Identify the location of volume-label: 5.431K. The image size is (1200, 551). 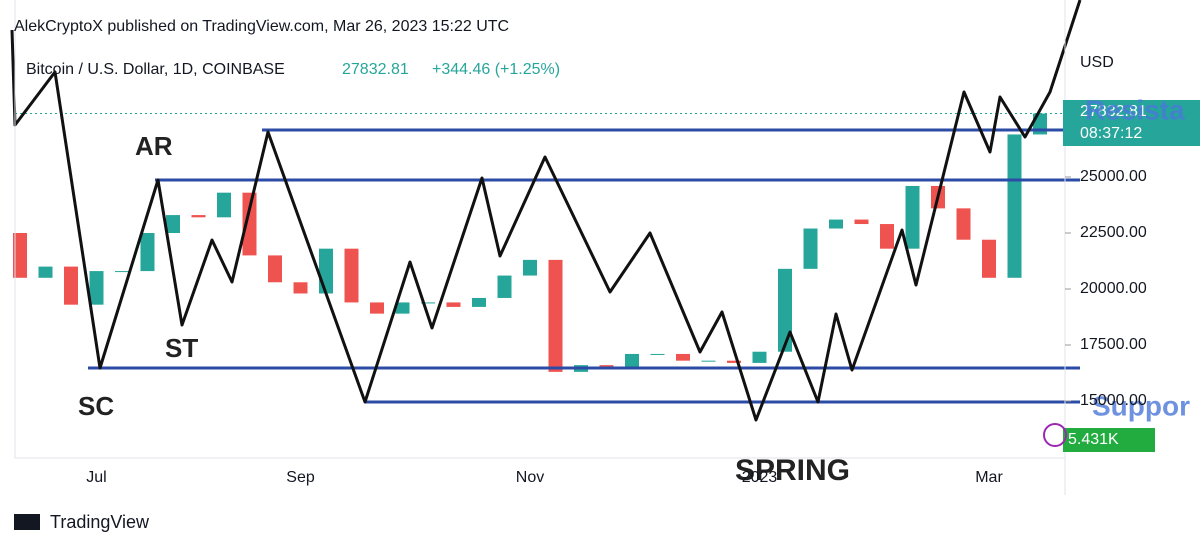
(1093, 439).